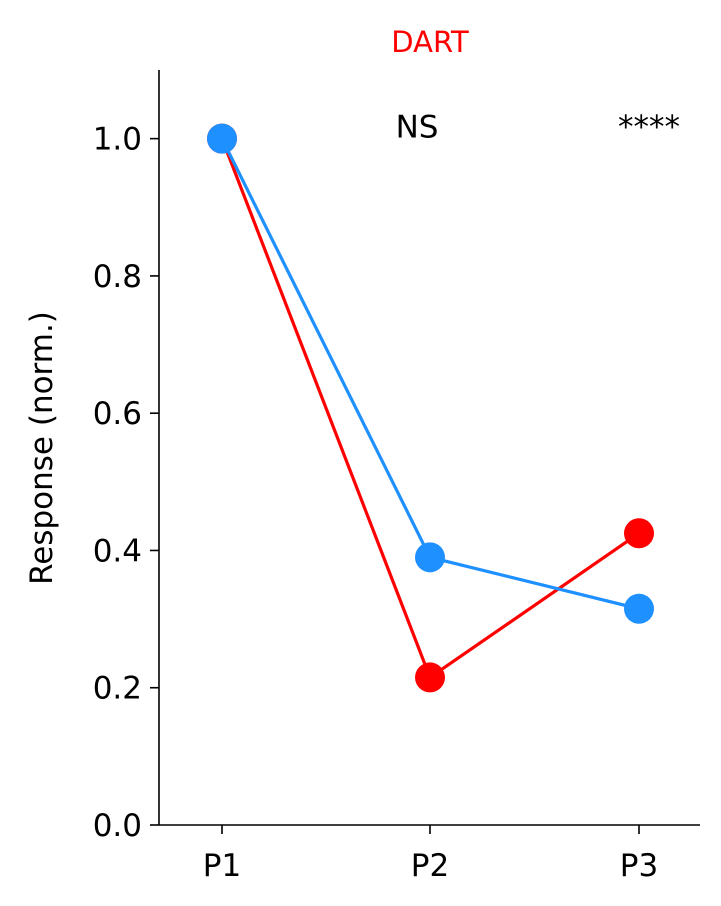 The width and height of the screenshot is (721, 906). I want to click on y-tick-label: 0.8, so click(117, 277).